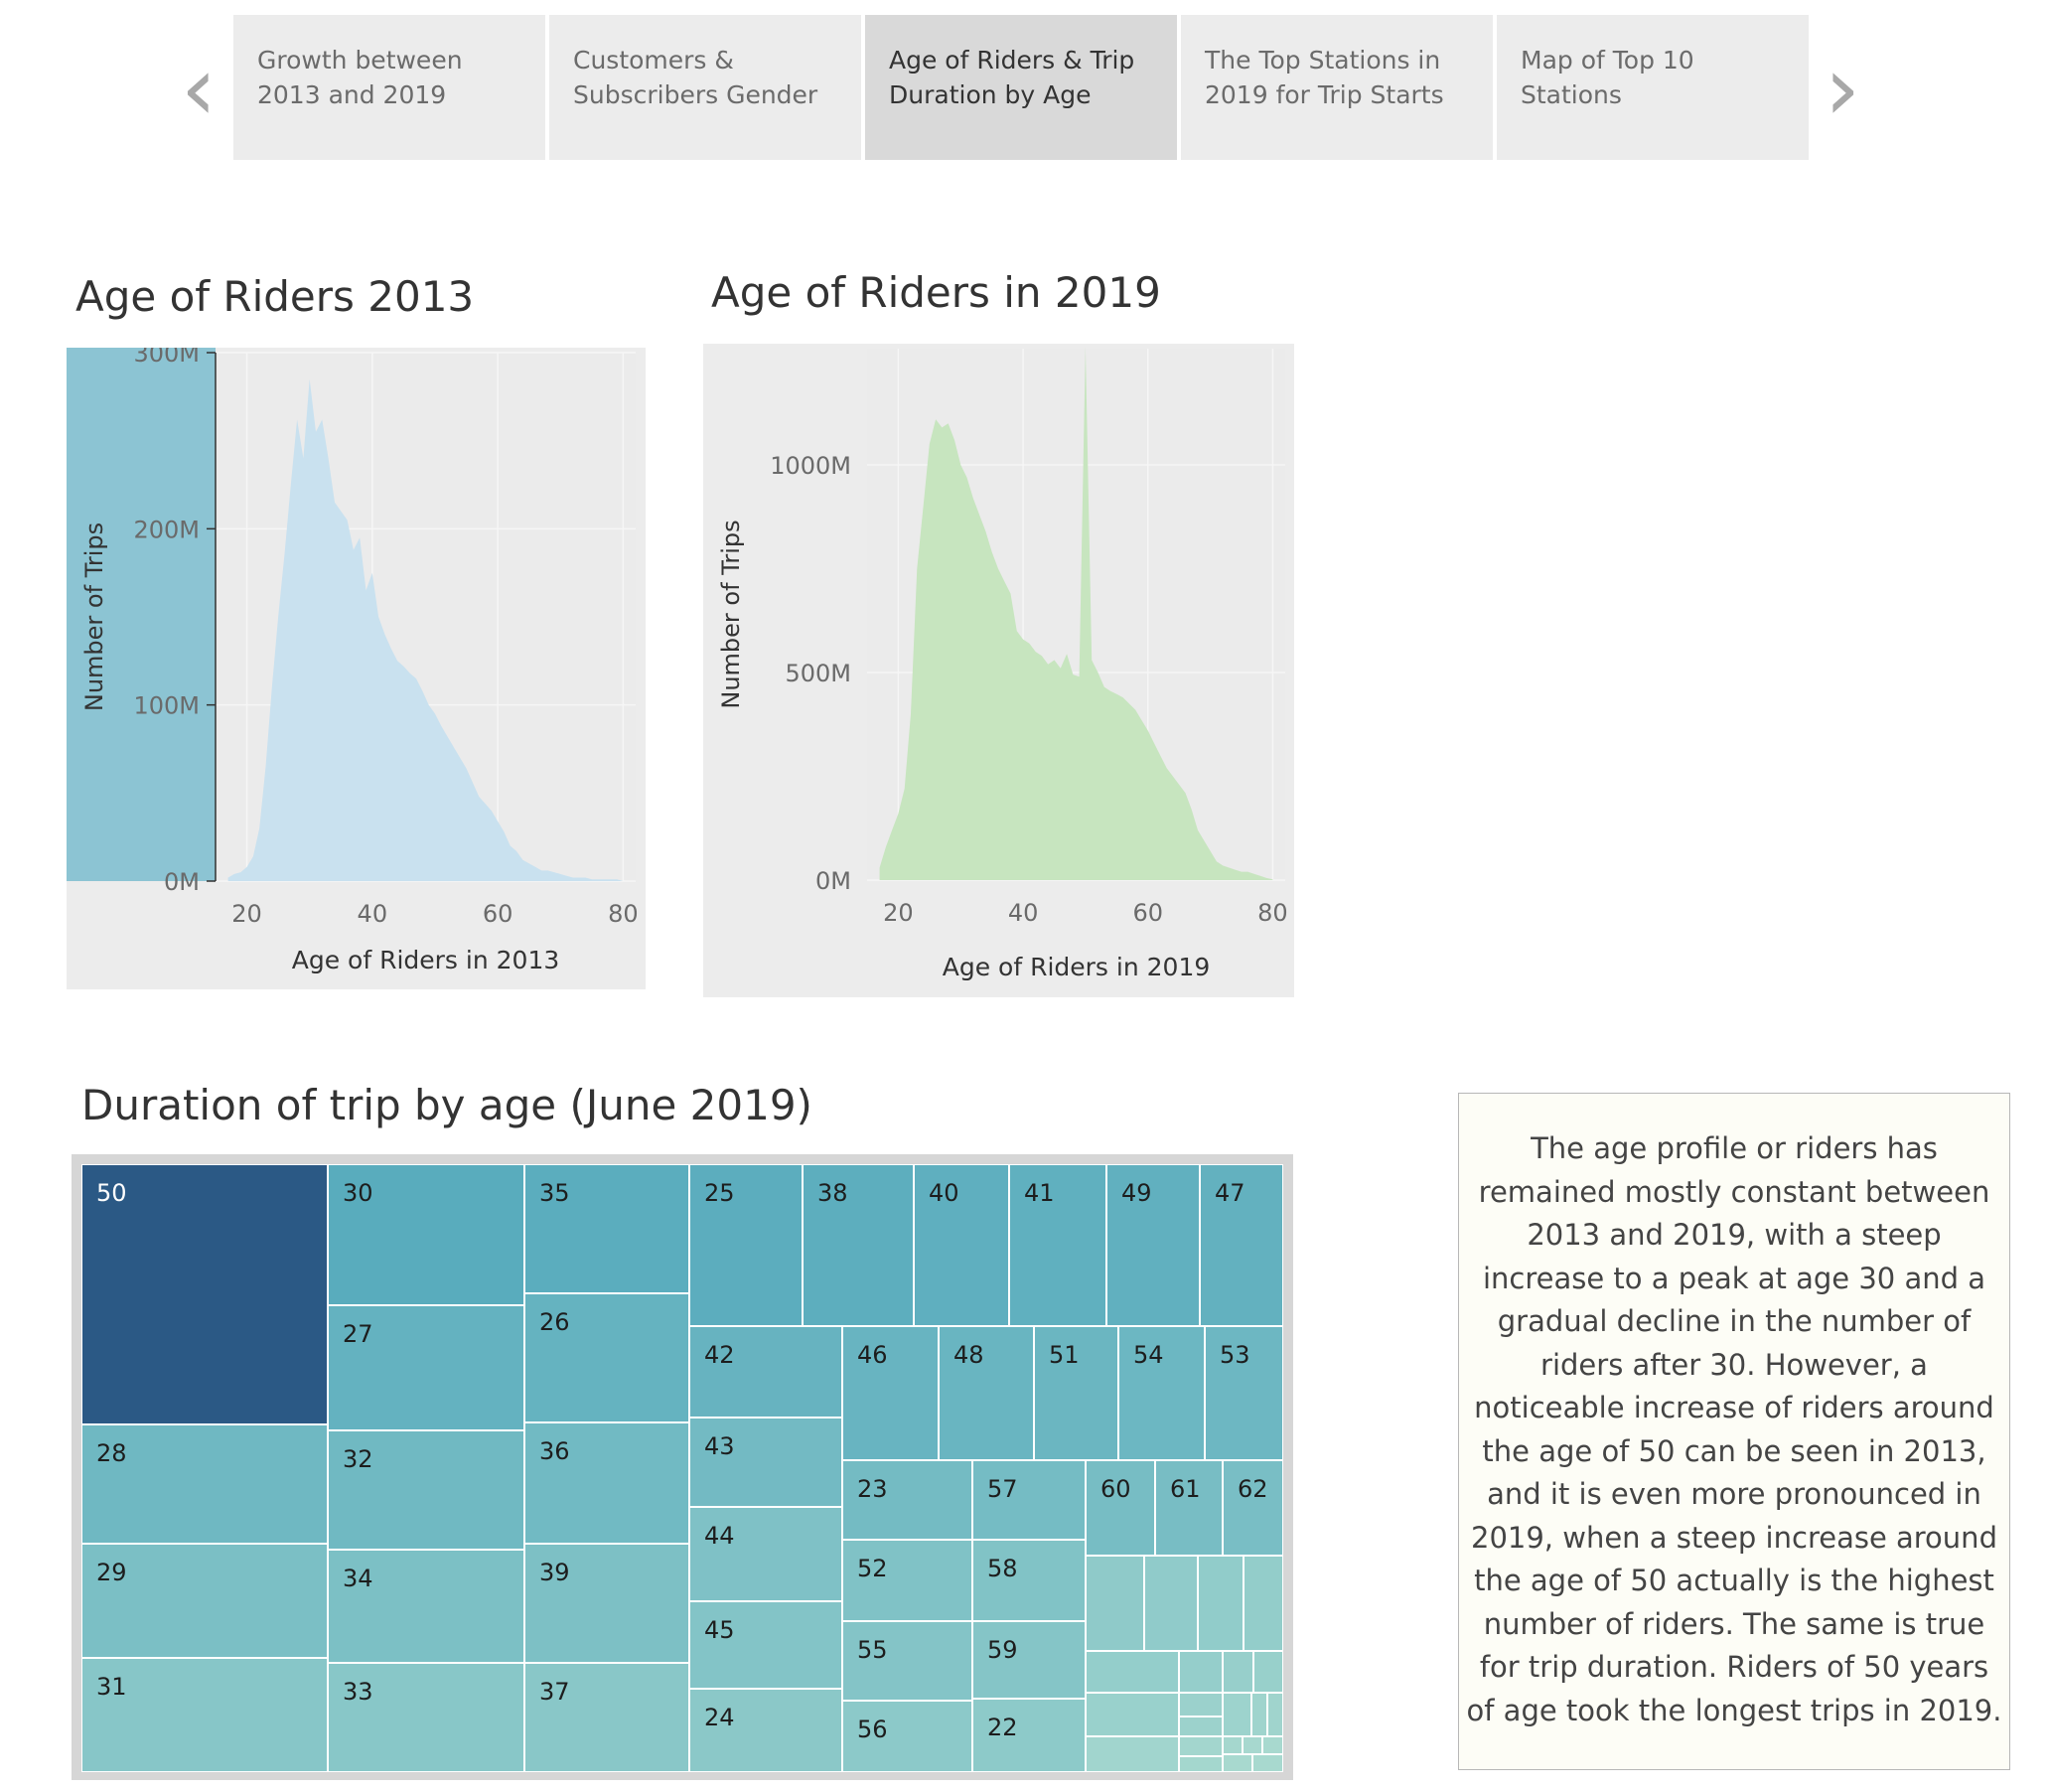 The image size is (2049, 1792). What do you see at coordinates (1189, 1508) in the screenshot?
I see `treemap-cell-age-61: 61` at bounding box center [1189, 1508].